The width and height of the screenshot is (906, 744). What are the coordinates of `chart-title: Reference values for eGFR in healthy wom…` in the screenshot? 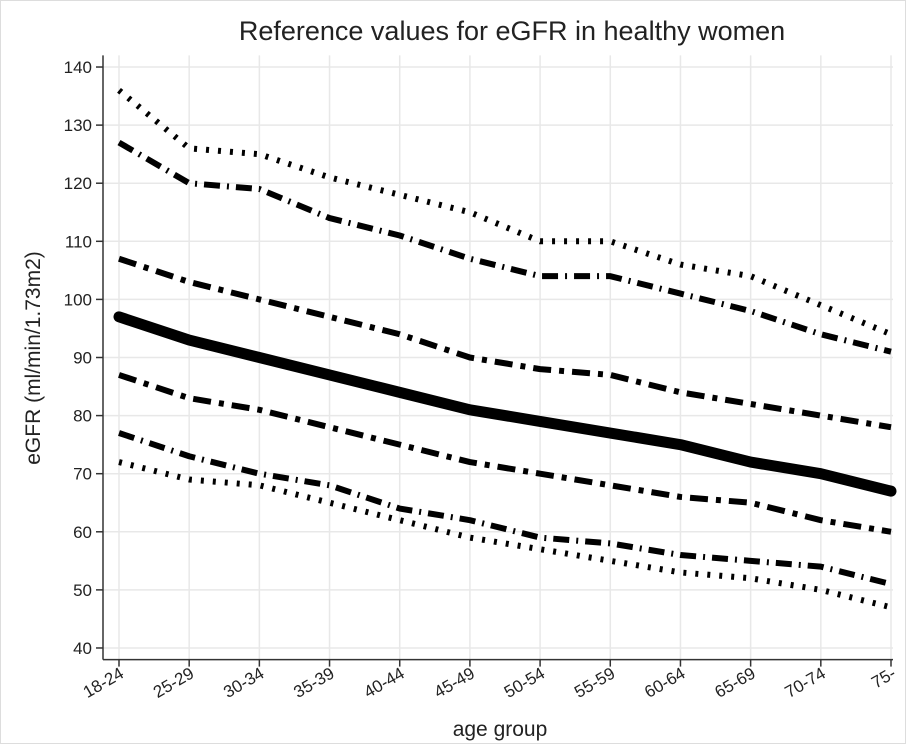 It's located at (512, 31).